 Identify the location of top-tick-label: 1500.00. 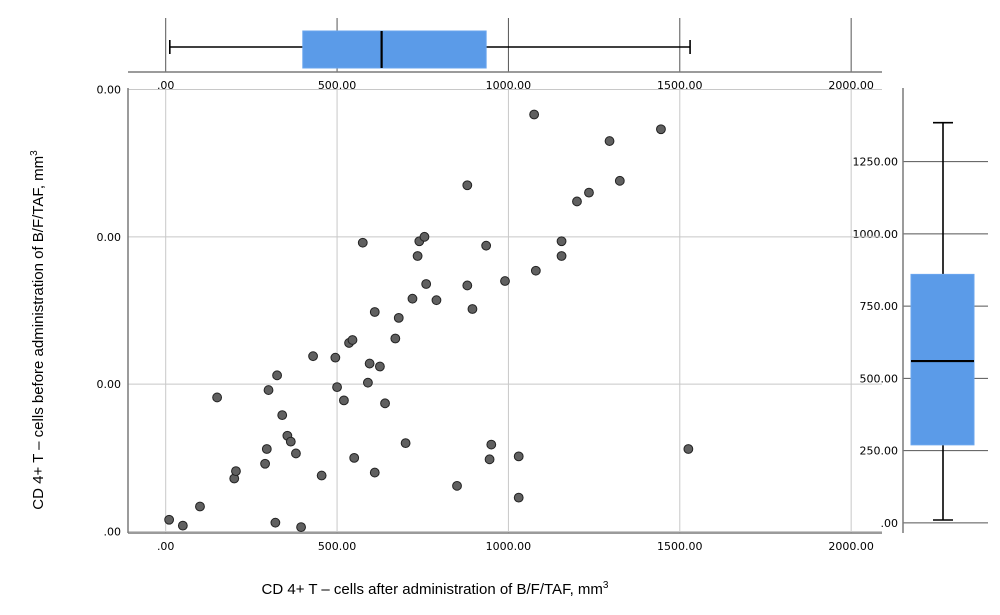
(680, 85).